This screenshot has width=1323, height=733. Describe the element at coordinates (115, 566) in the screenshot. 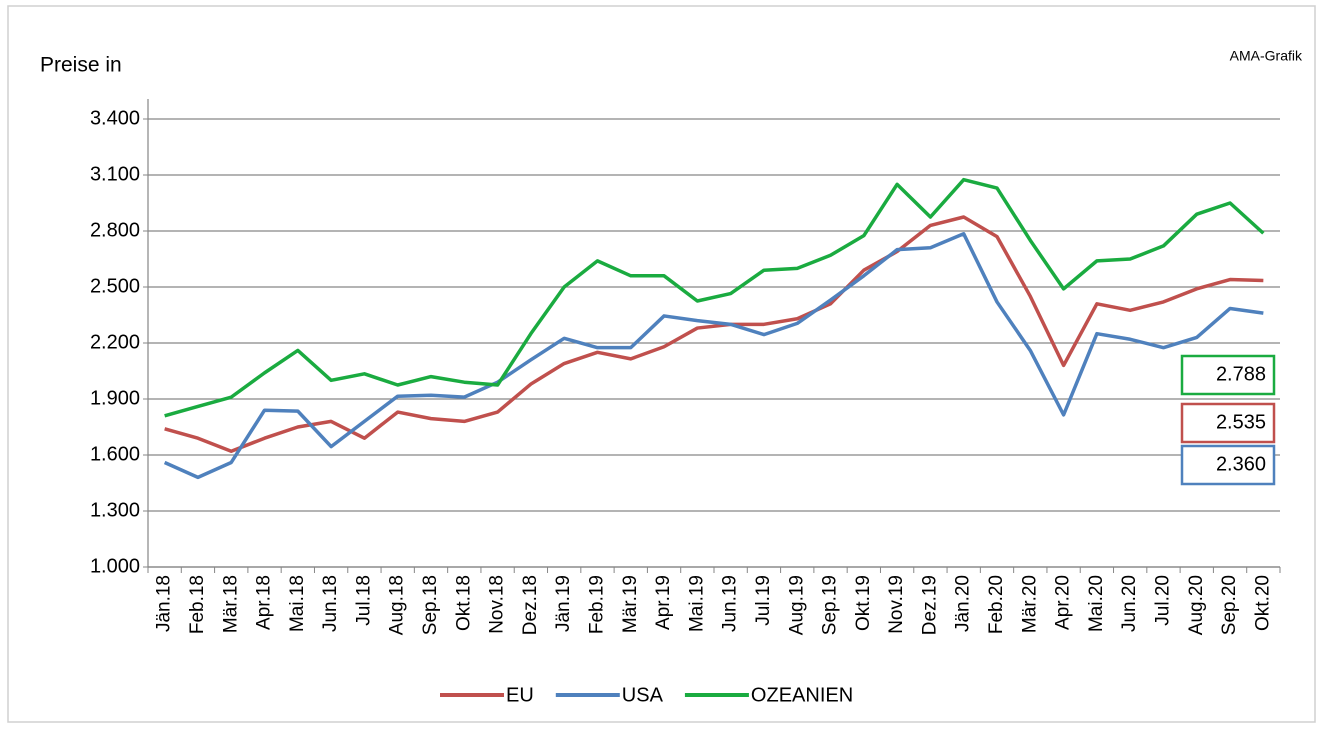

I see `y-tick-label: 1.000` at that location.